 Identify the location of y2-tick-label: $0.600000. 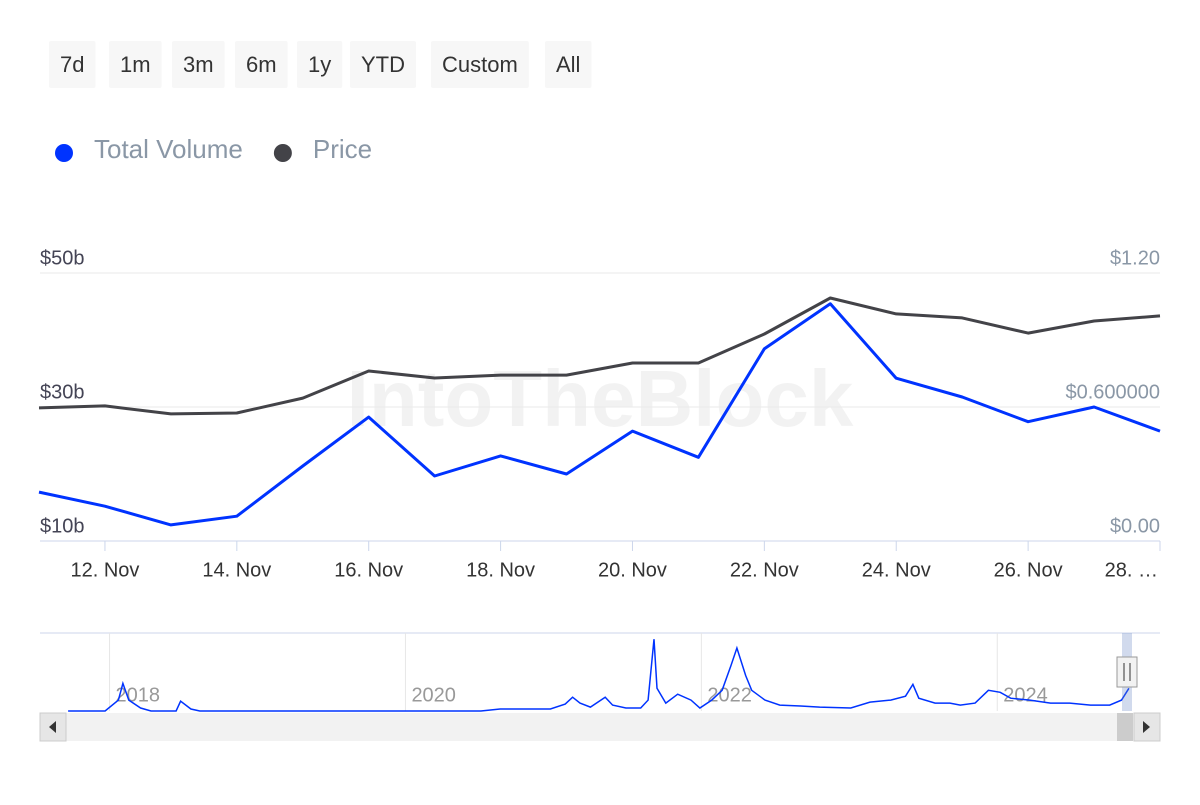
(1112, 392).